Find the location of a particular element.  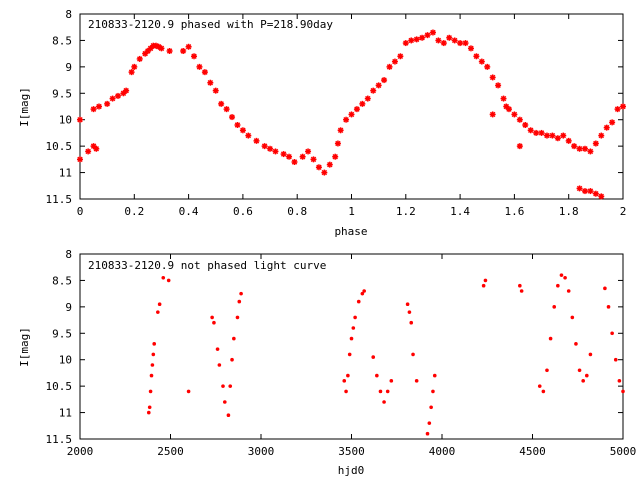

y-tick-label: 11.5 is located at coordinates (59, 439).